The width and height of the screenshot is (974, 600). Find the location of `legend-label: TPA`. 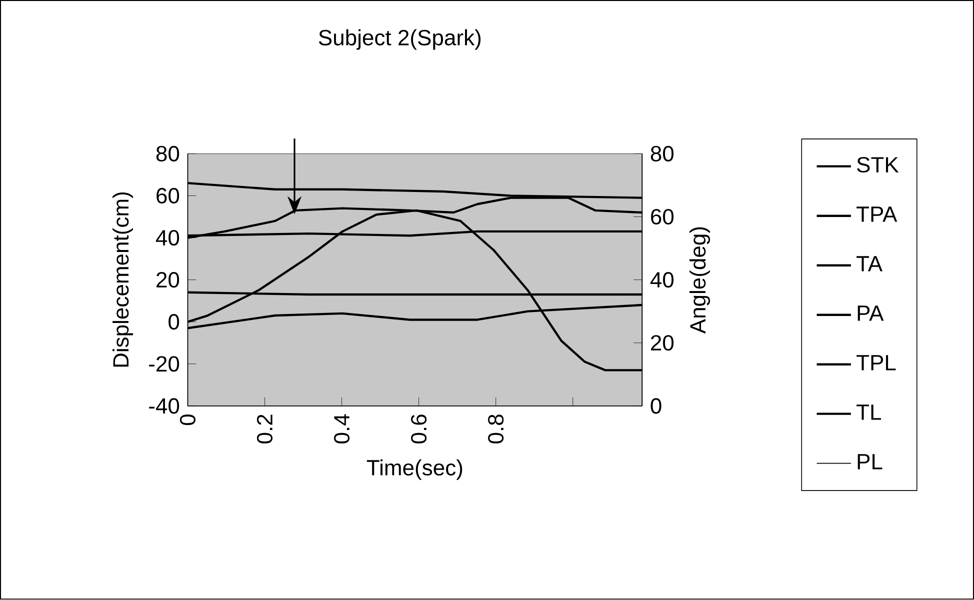

legend-label: TPA is located at coordinates (877, 214).